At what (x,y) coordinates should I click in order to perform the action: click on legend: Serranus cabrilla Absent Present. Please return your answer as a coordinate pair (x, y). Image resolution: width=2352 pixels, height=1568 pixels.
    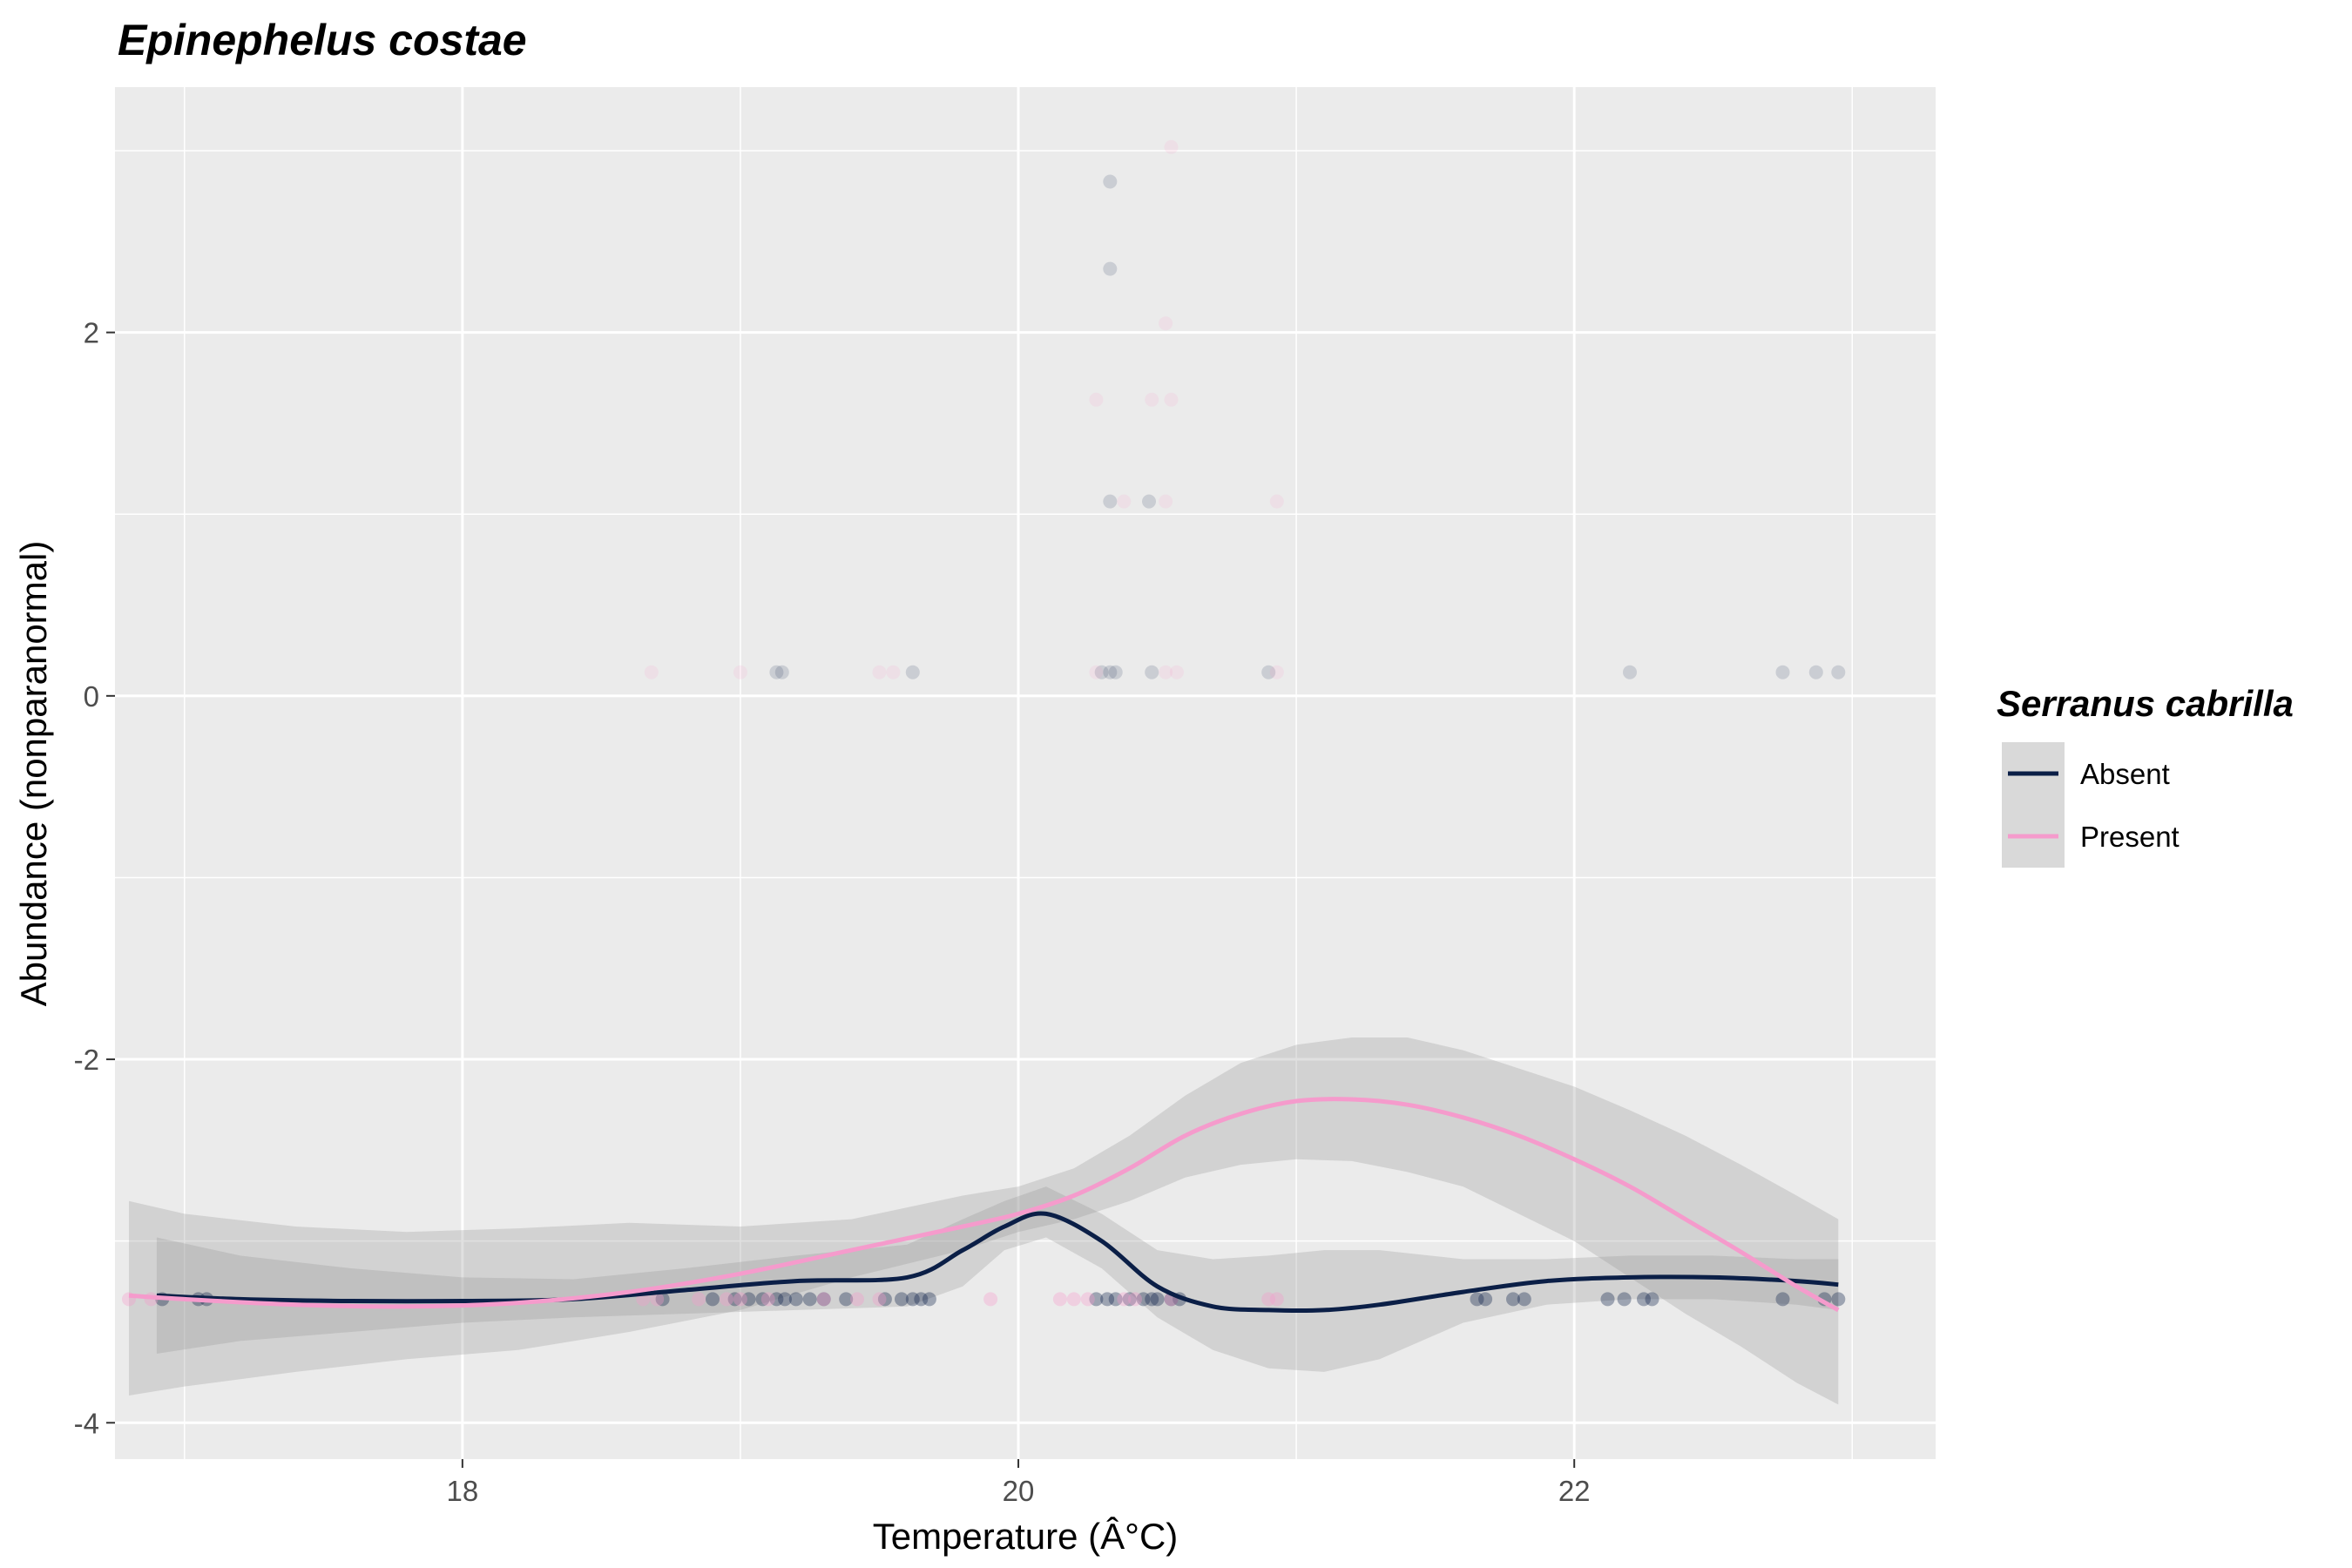
    Looking at the image, I should click on (2145, 775).